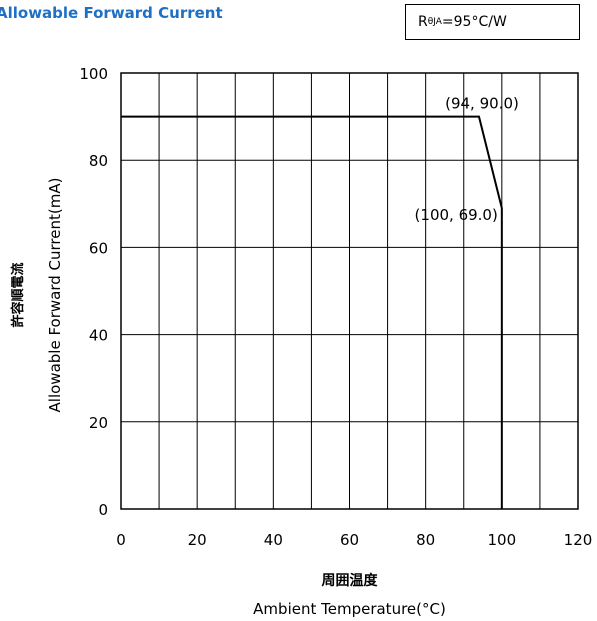  Describe the element at coordinates (349, 609) in the screenshot. I see `x-axis-label: Ambient Temperature(°C)` at that location.